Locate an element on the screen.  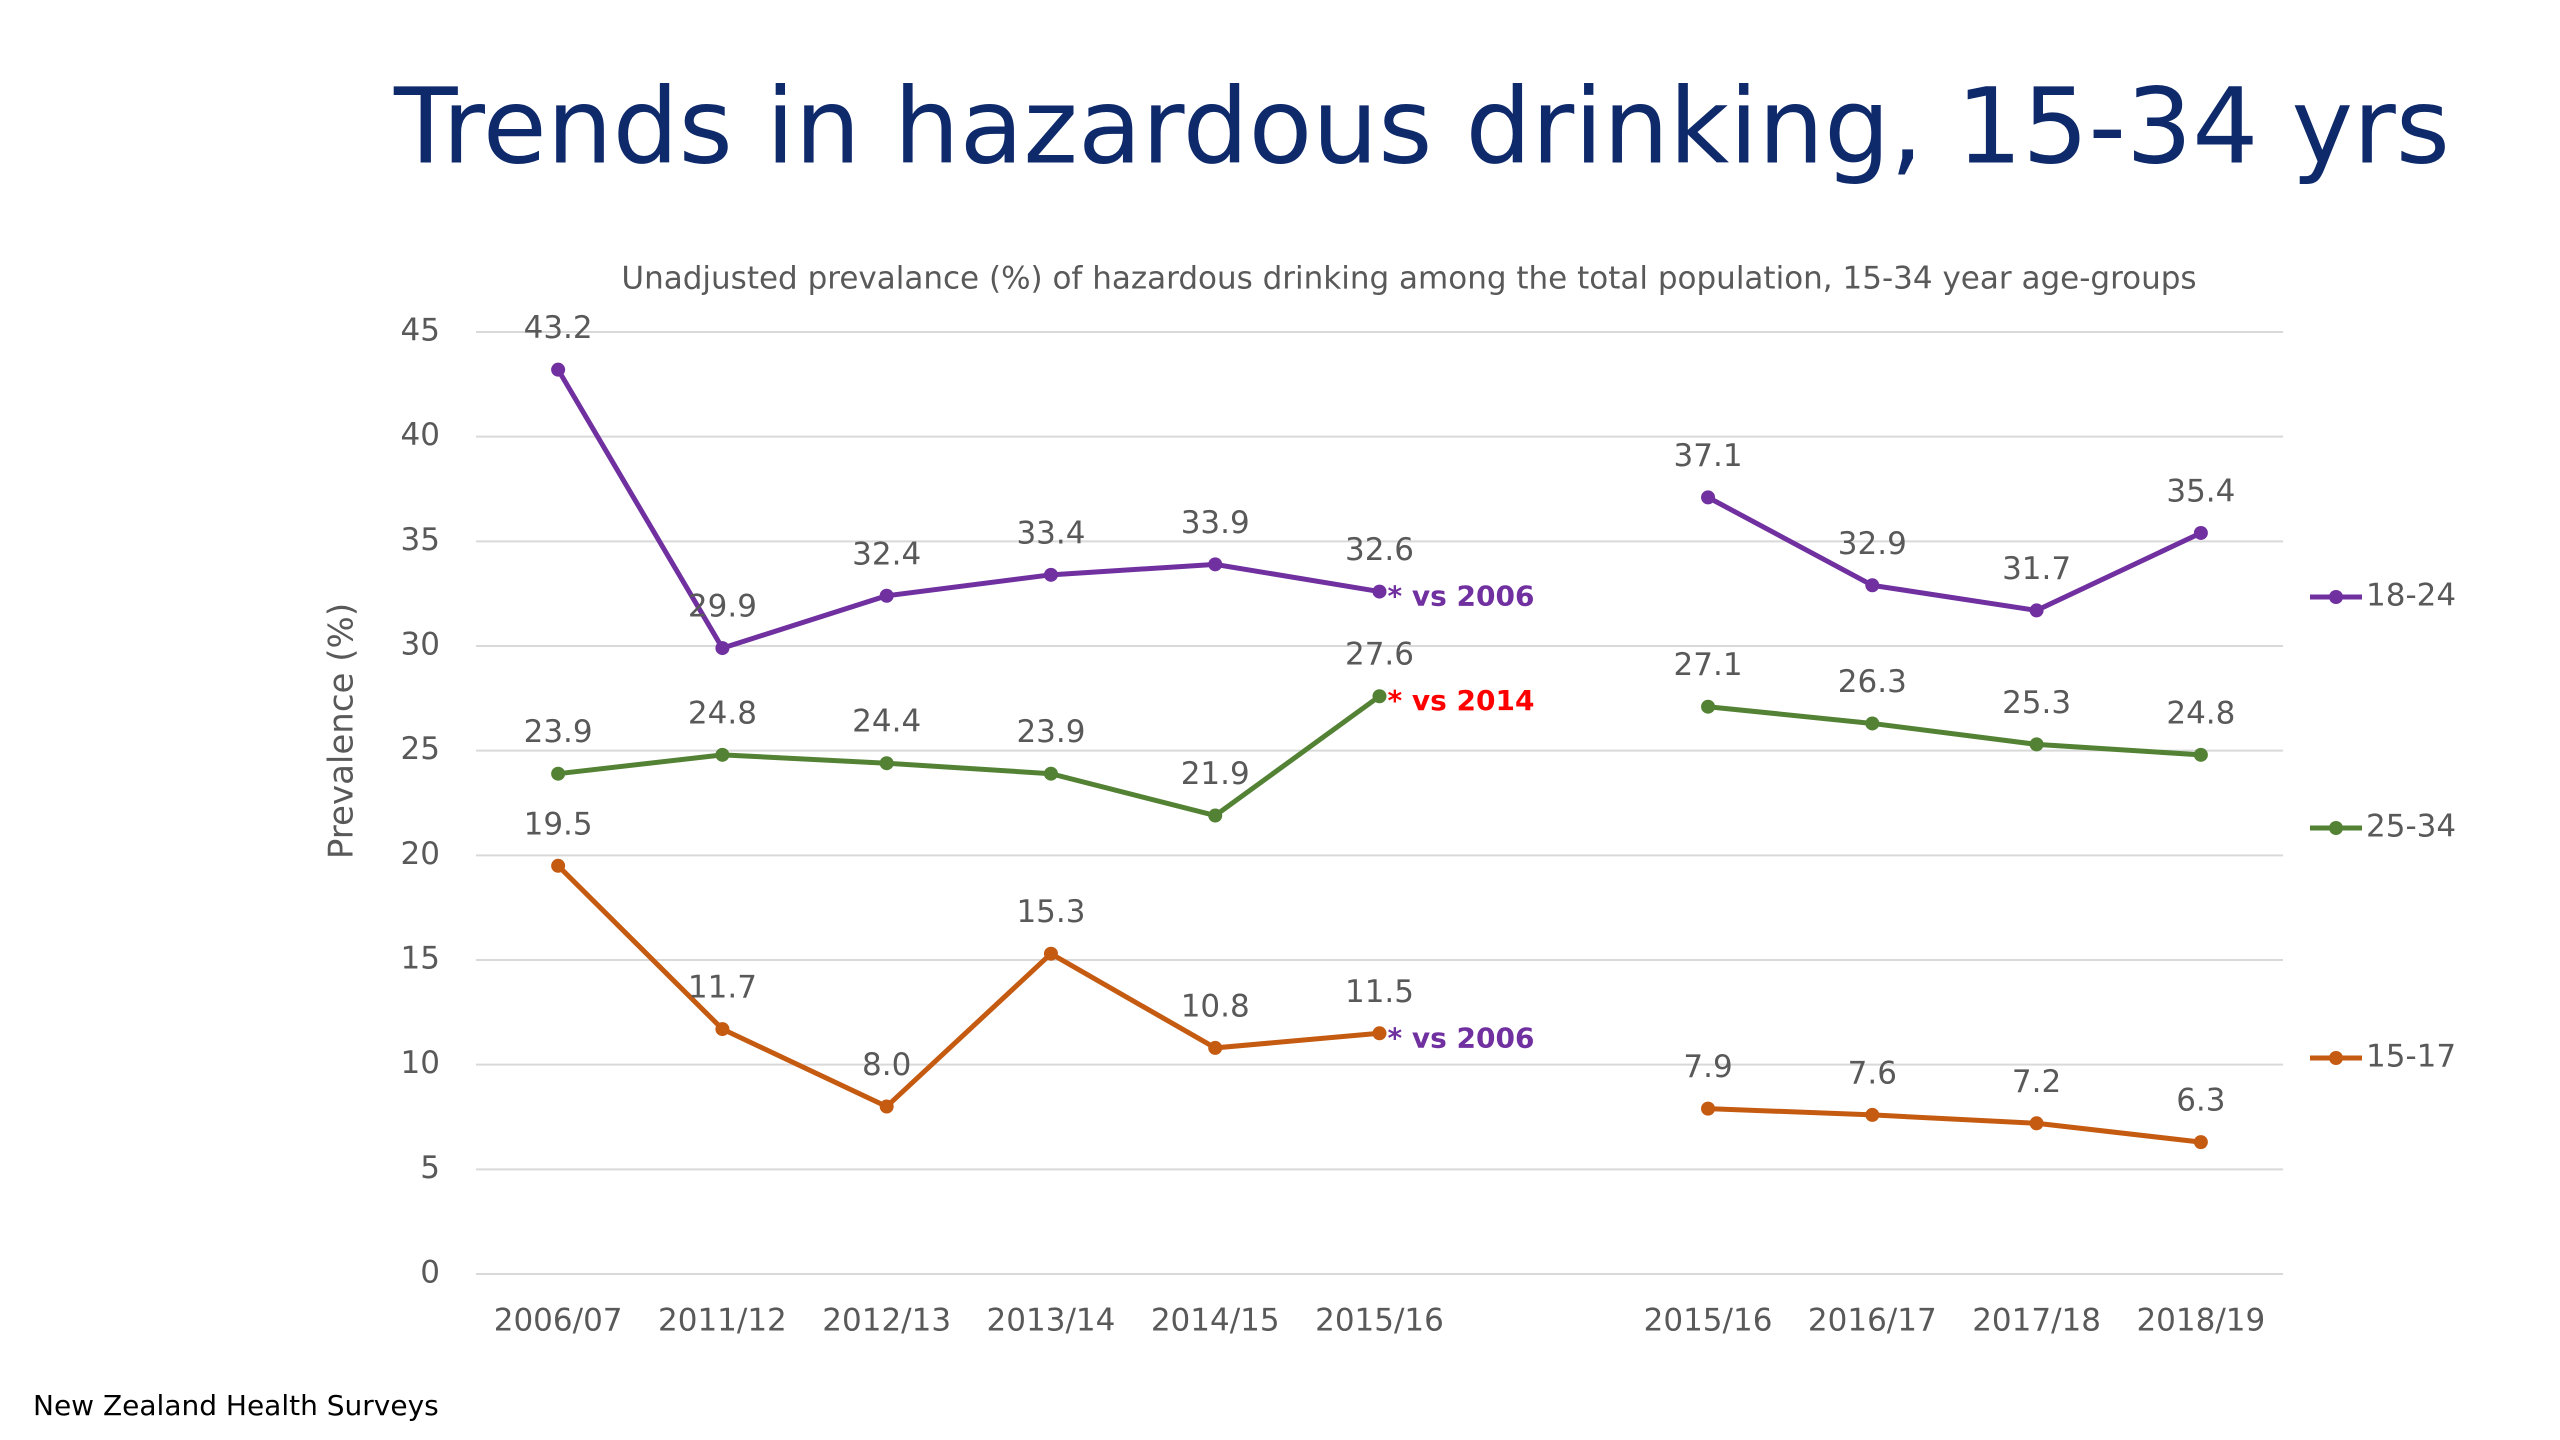
data-label: 37.1 is located at coordinates (1708, 456).